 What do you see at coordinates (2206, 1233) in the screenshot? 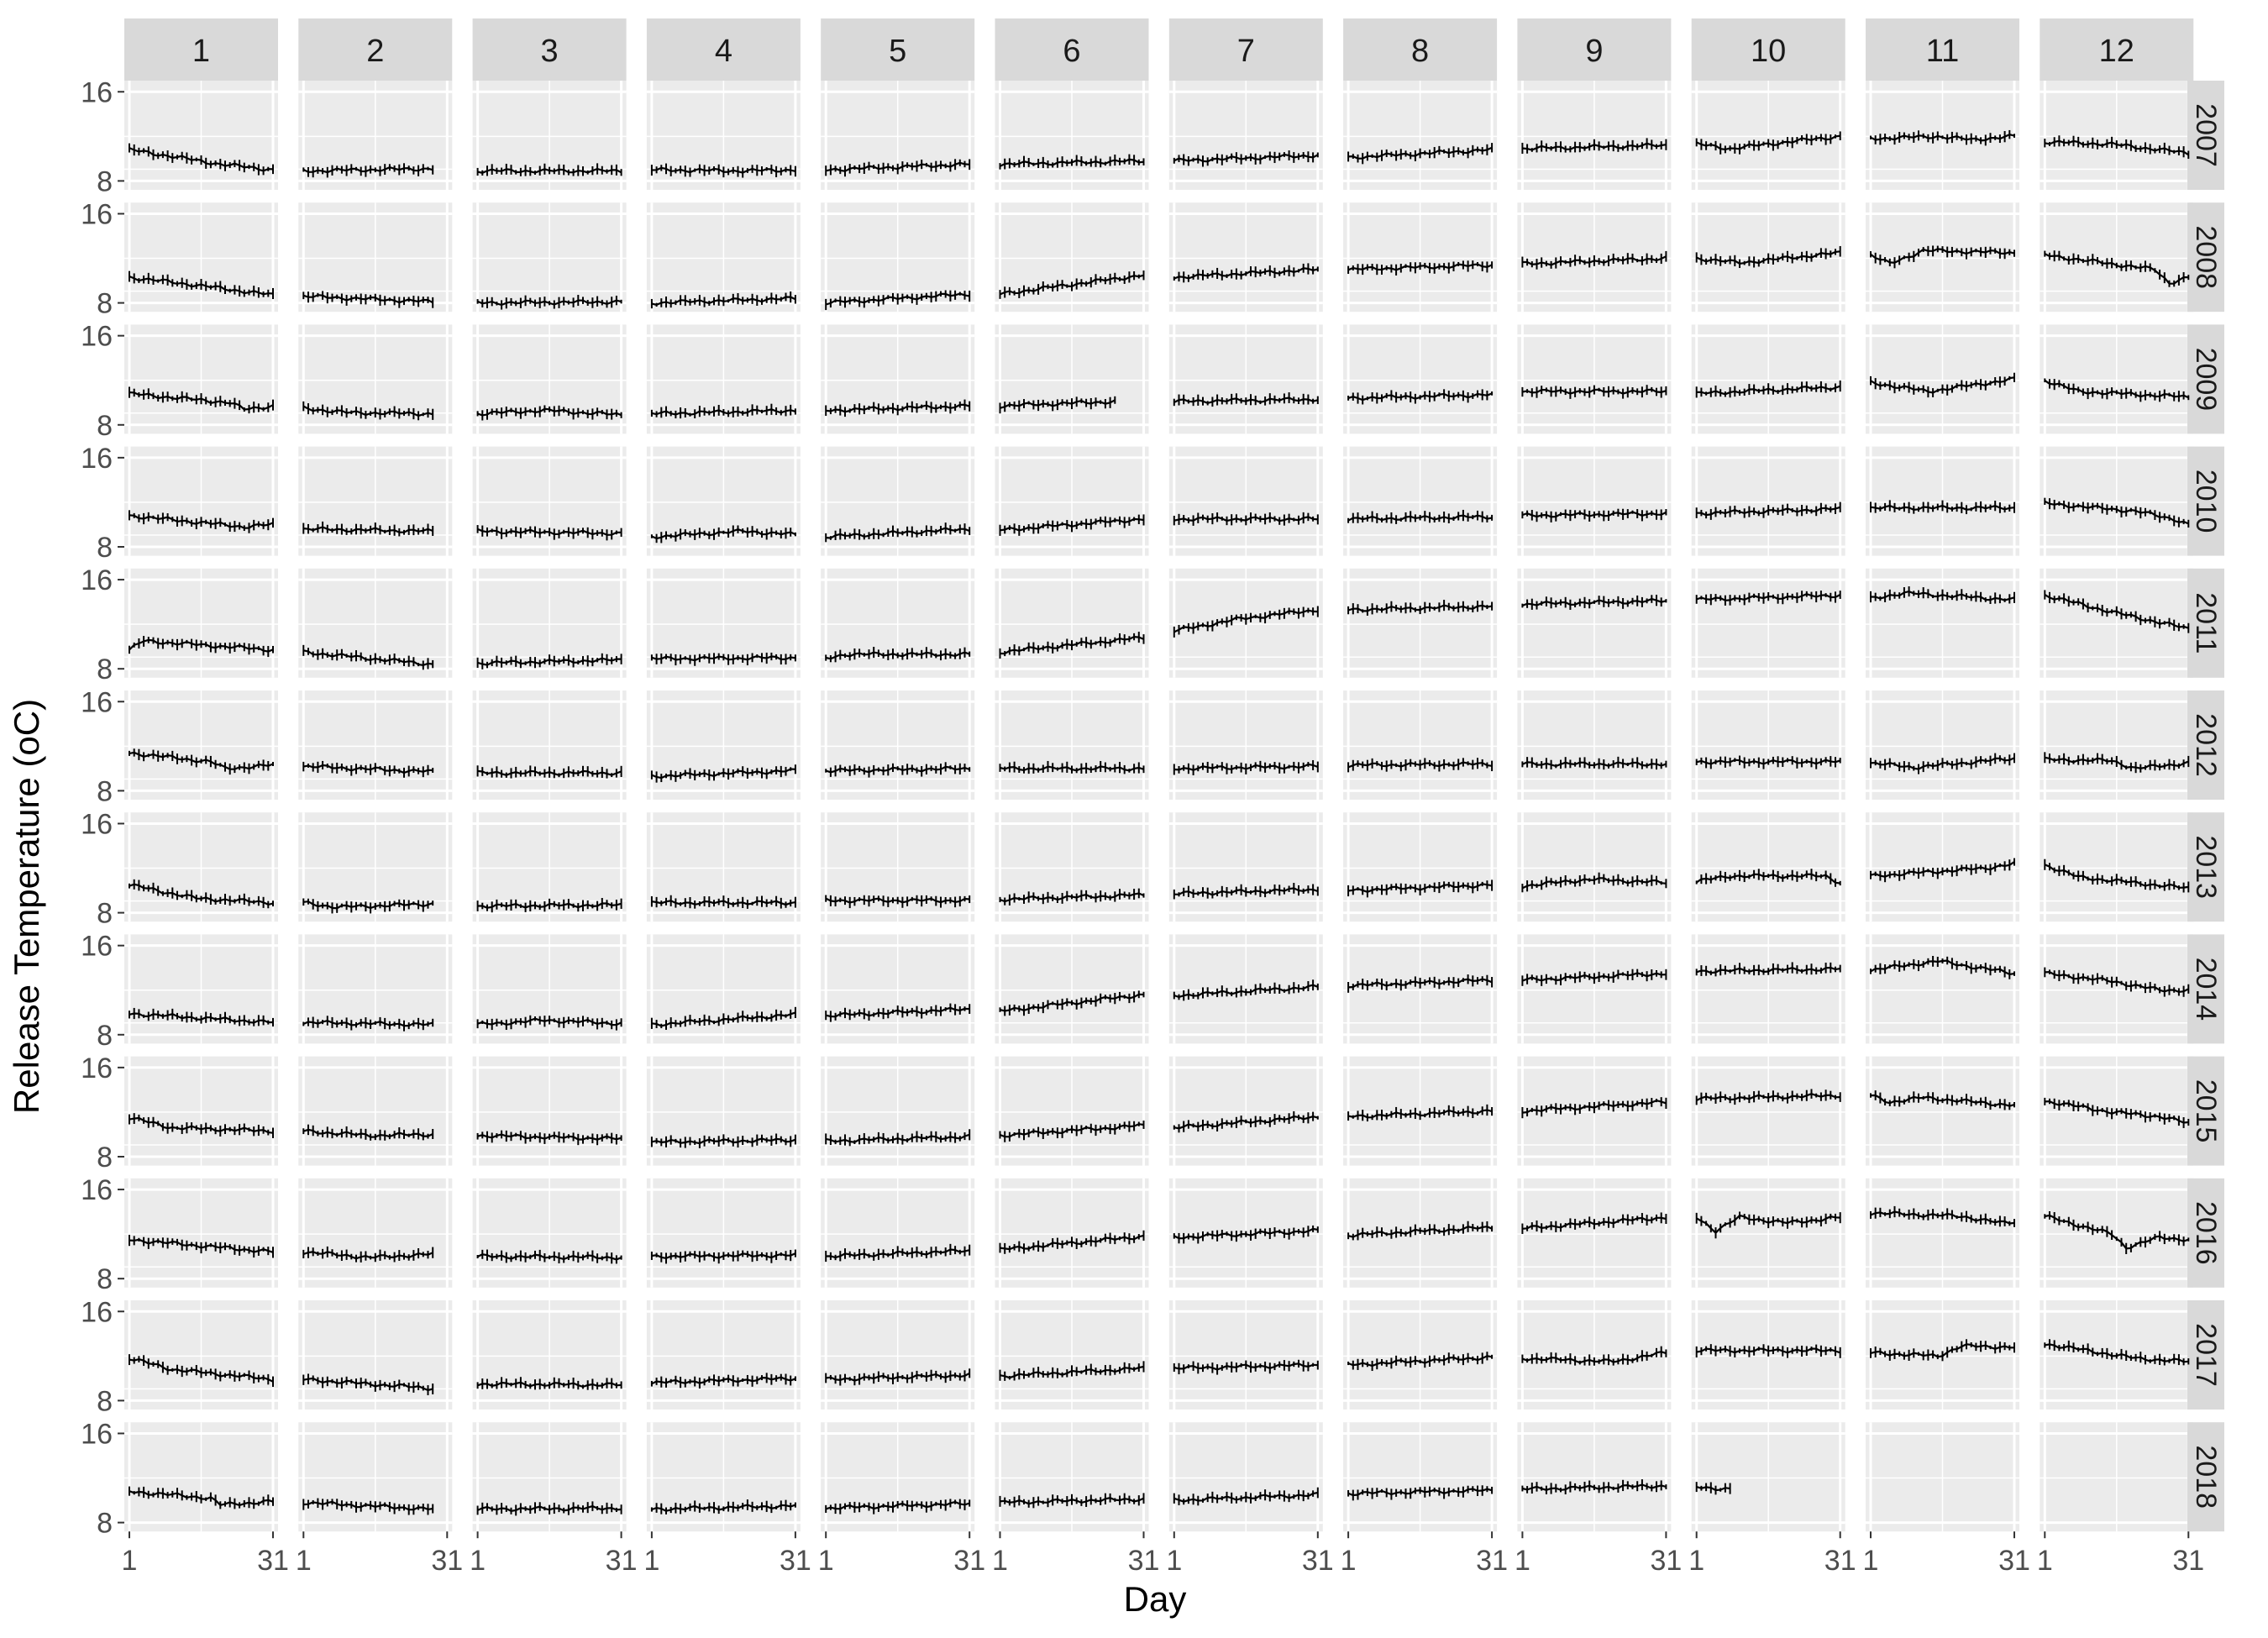
I see `row-strip-label: 2016` at bounding box center [2206, 1233].